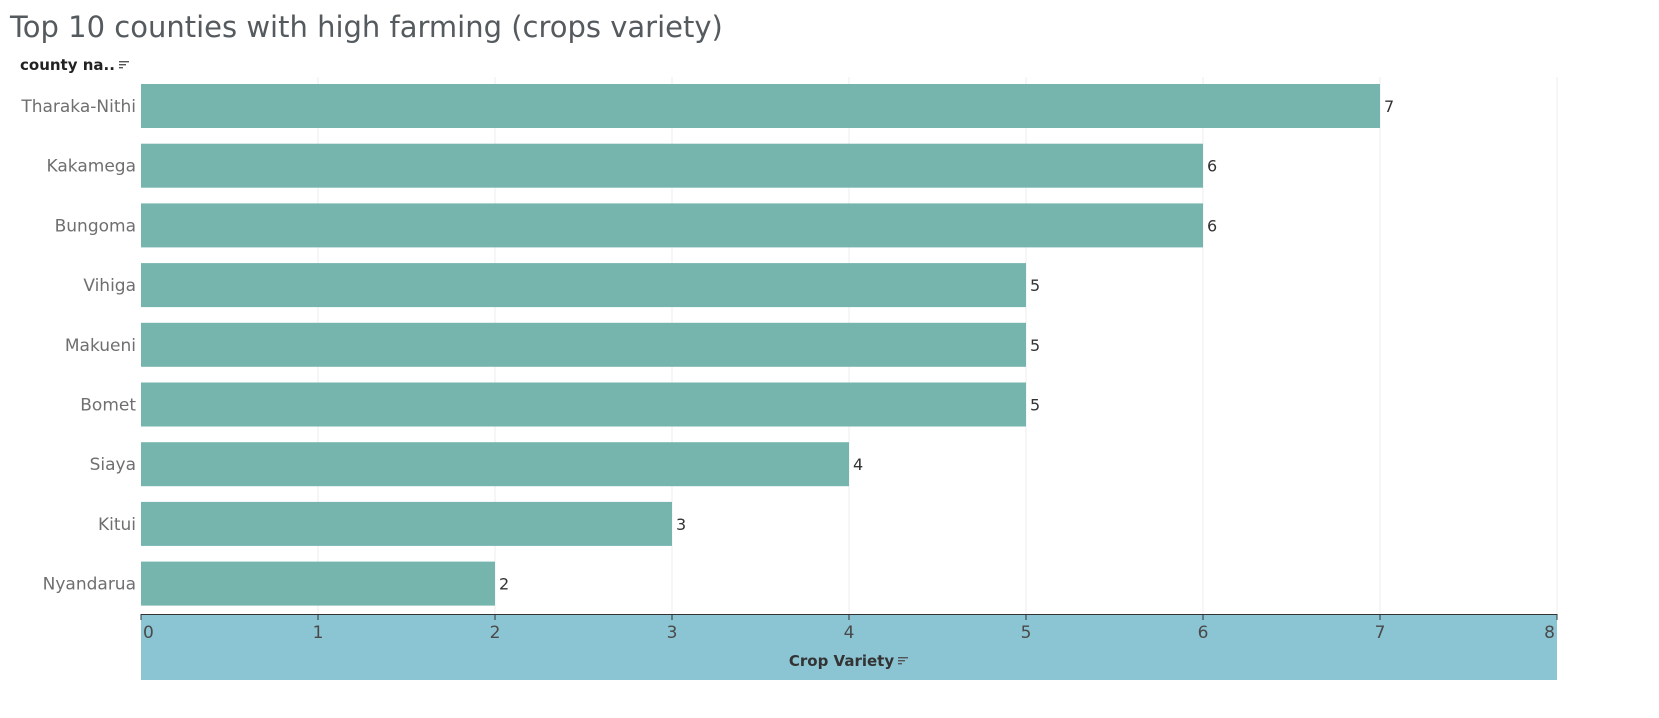 The height and width of the screenshot is (718, 1659). Describe the element at coordinates (841, 661) in the screenshot. I see `x-axis-title-label: Crop Variety` at that location.